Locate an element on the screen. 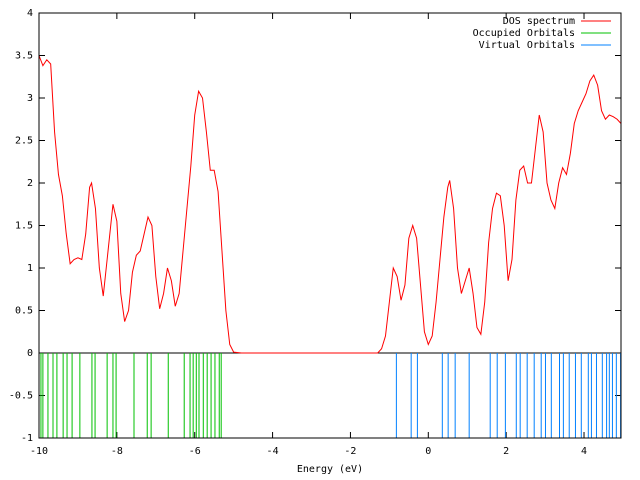  x-tick-label: 2 is located at coordinates (506, 451).